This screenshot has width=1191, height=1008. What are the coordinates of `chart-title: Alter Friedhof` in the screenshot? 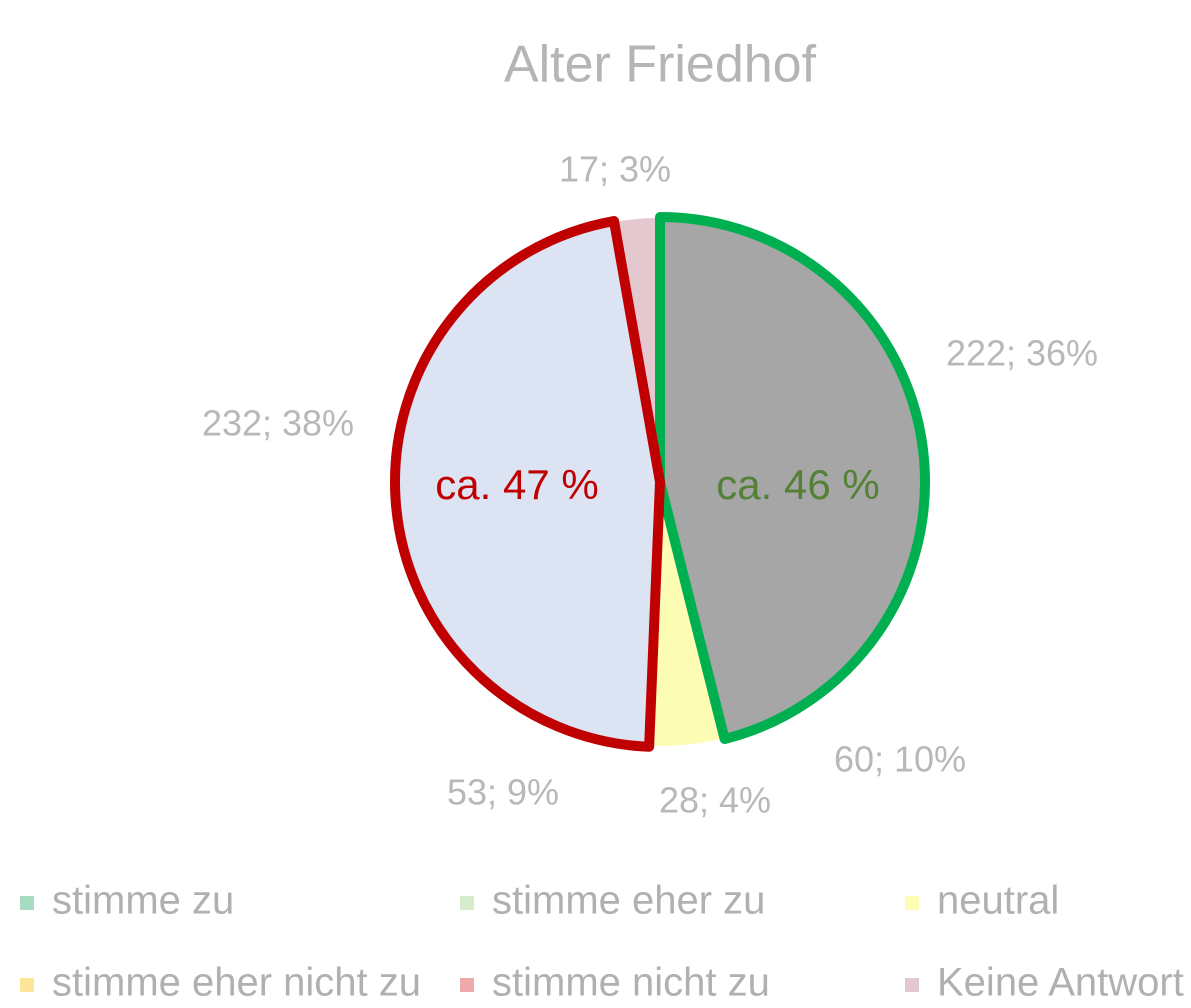 It's located at (660, 65).